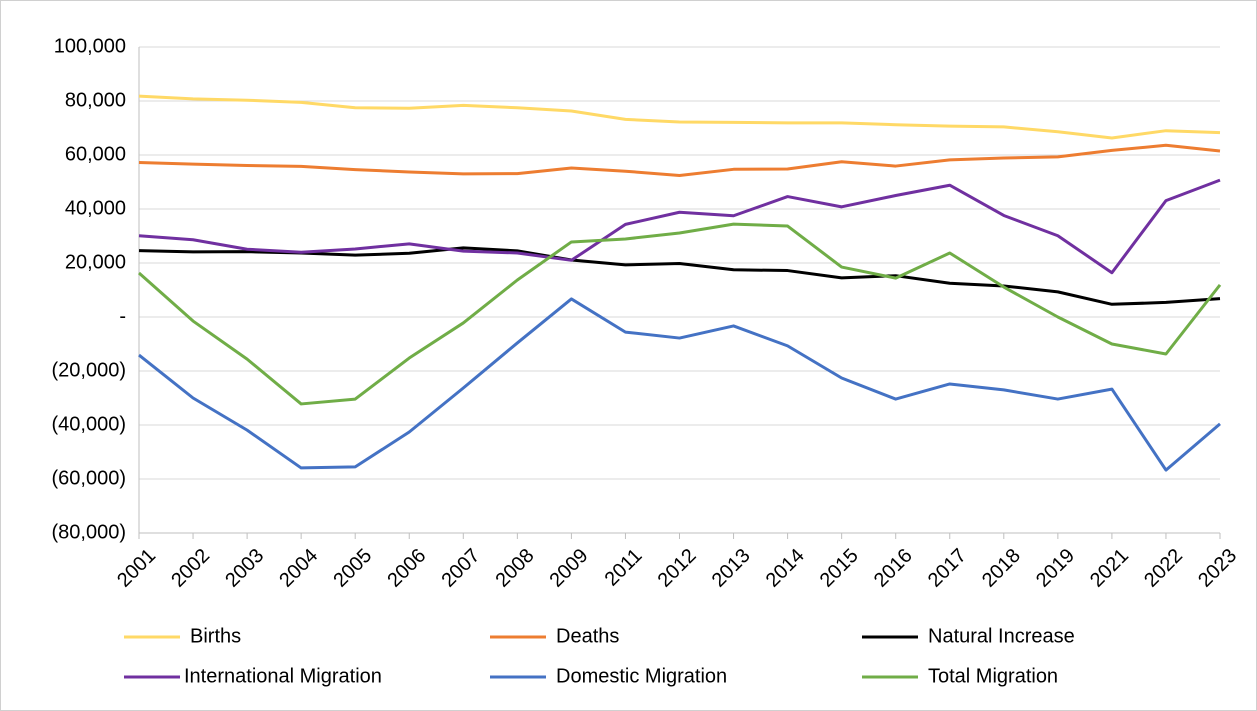  I want to click on legend-label: Births, so click(215, 636).